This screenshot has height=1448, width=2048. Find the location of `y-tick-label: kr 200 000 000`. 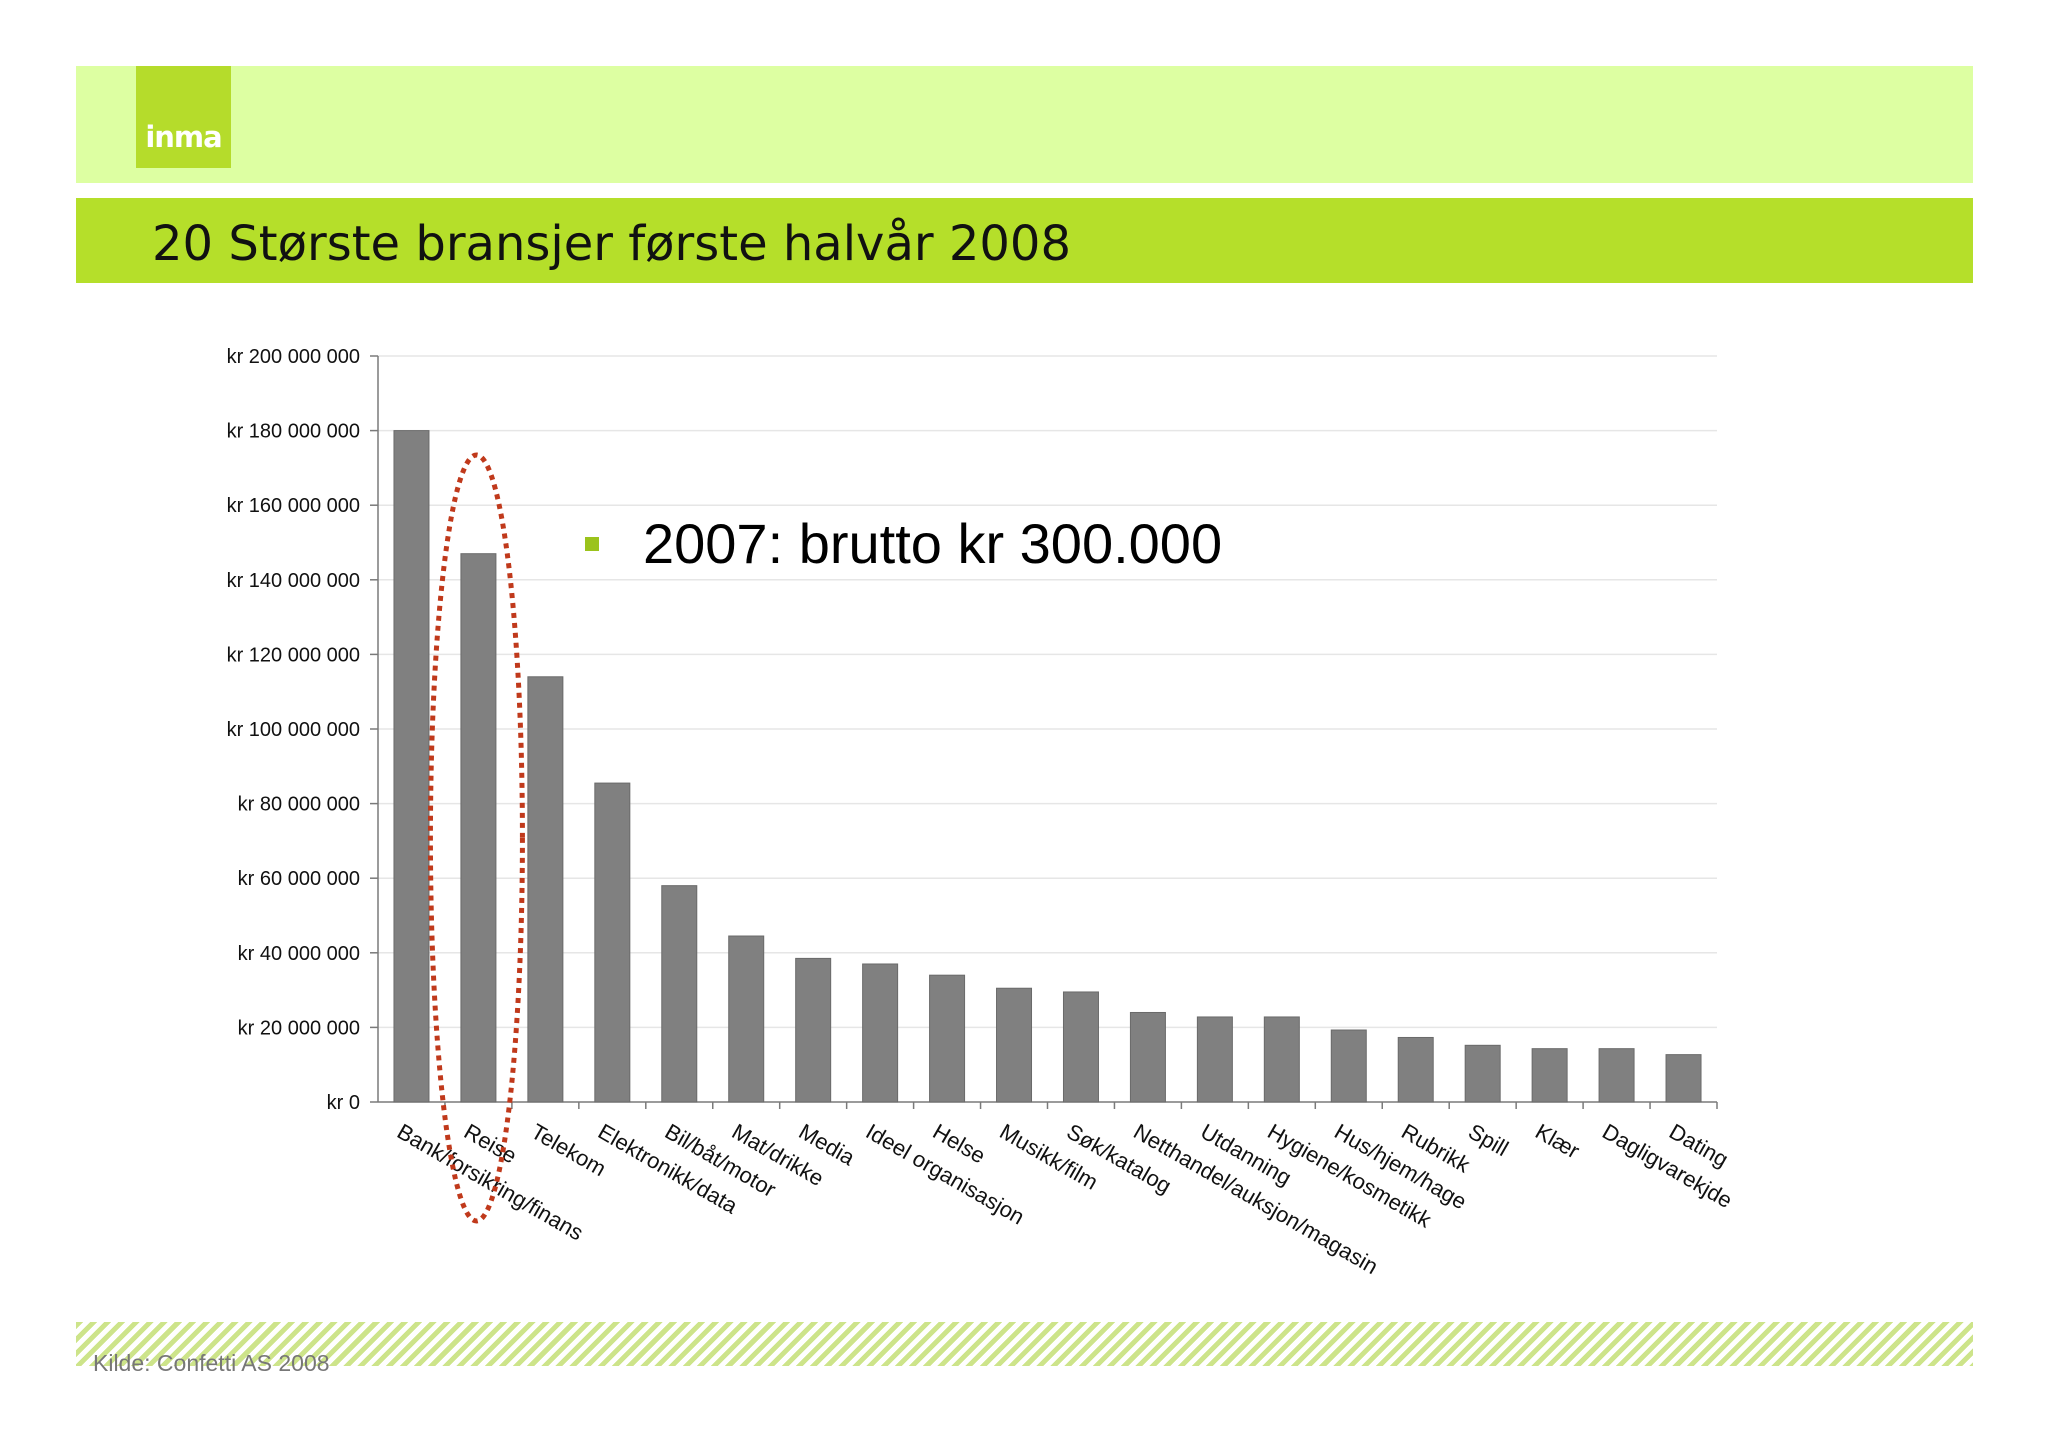

y-tick-label: kr 200 000 000 is located at coordinates (293, 357).